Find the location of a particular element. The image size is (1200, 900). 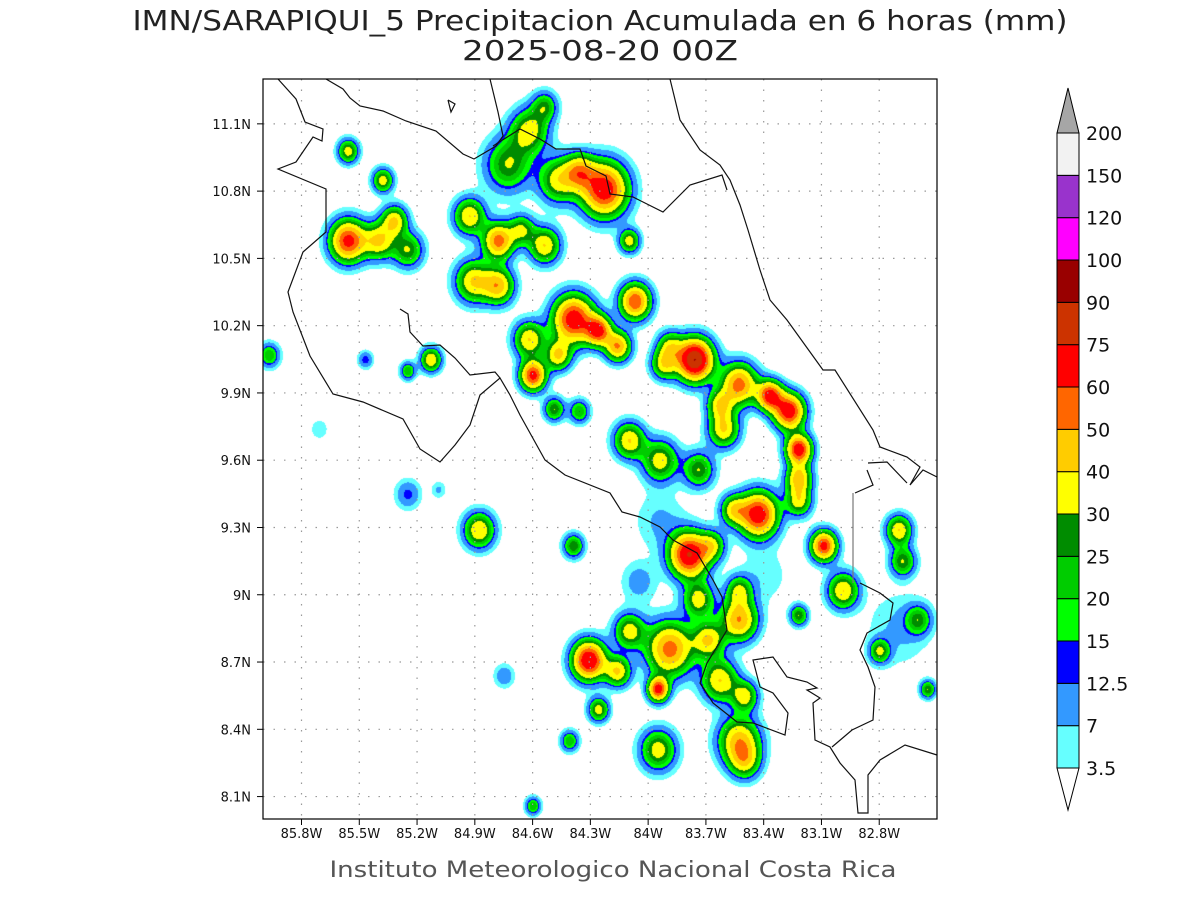

x-tick-label: 85.2W is located at coordinates (417, 834).